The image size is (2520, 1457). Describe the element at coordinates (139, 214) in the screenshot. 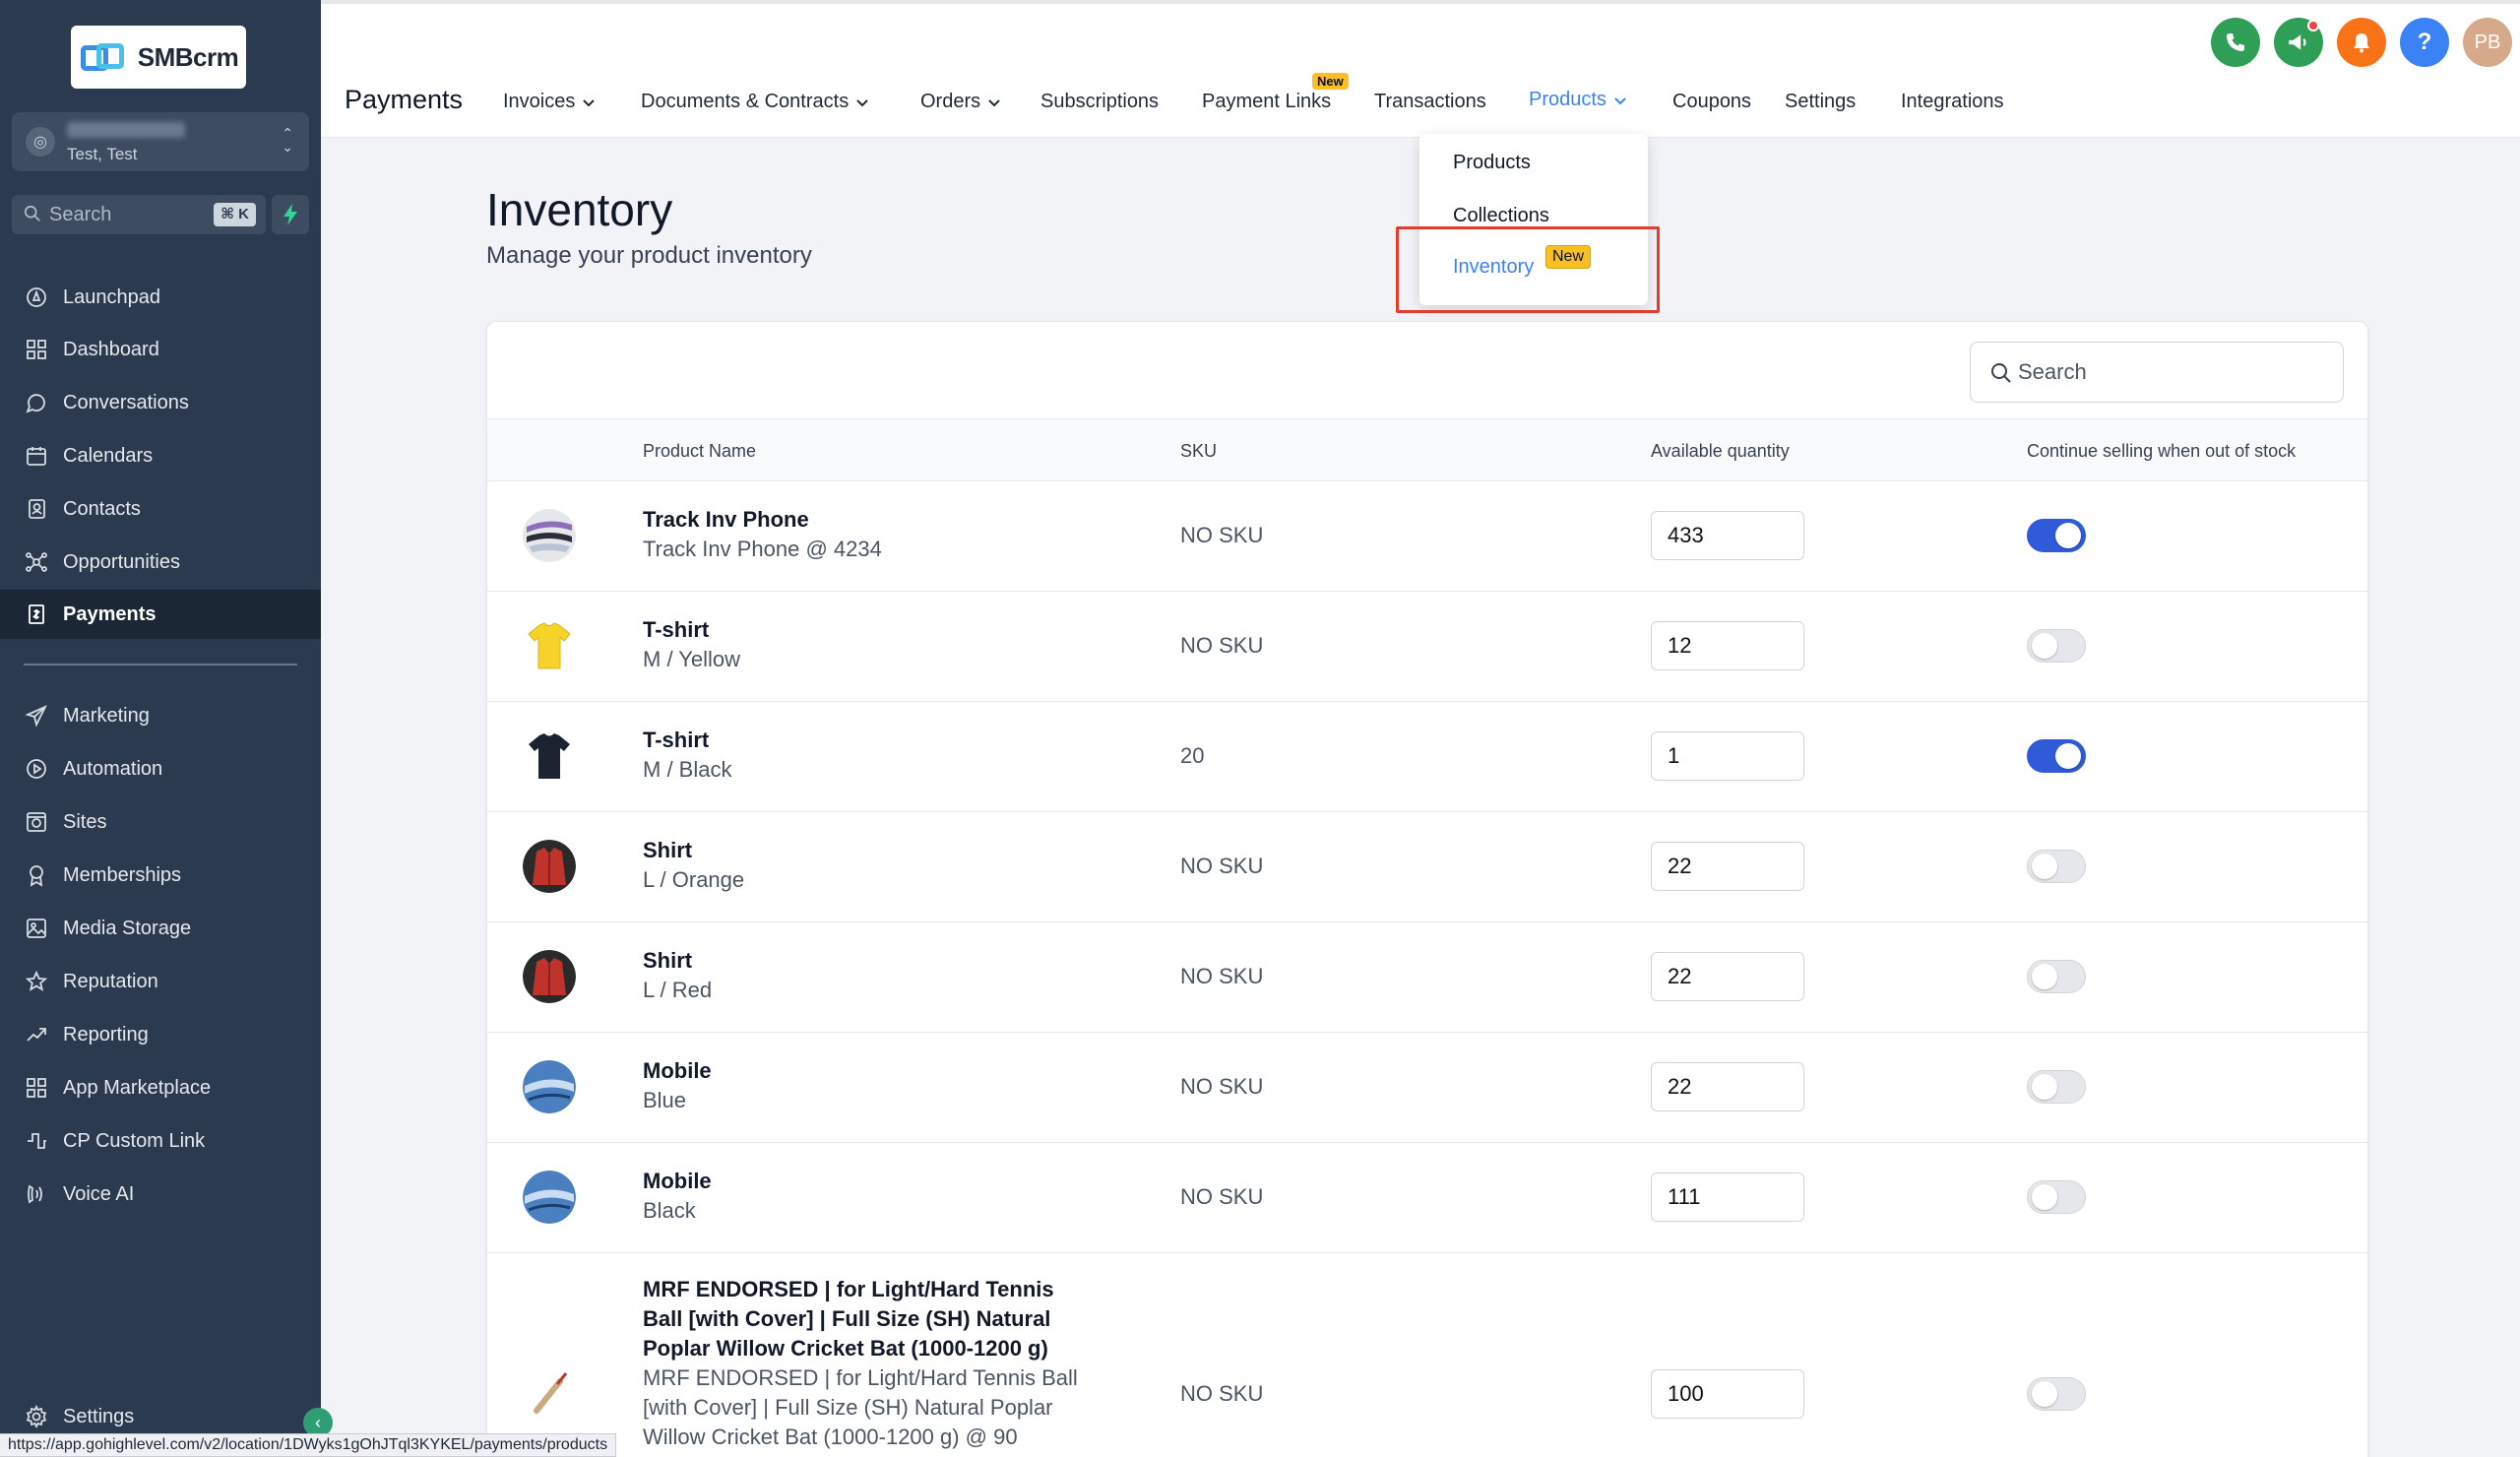

I see `sidebar-search: Search ⌘ K` at that location.